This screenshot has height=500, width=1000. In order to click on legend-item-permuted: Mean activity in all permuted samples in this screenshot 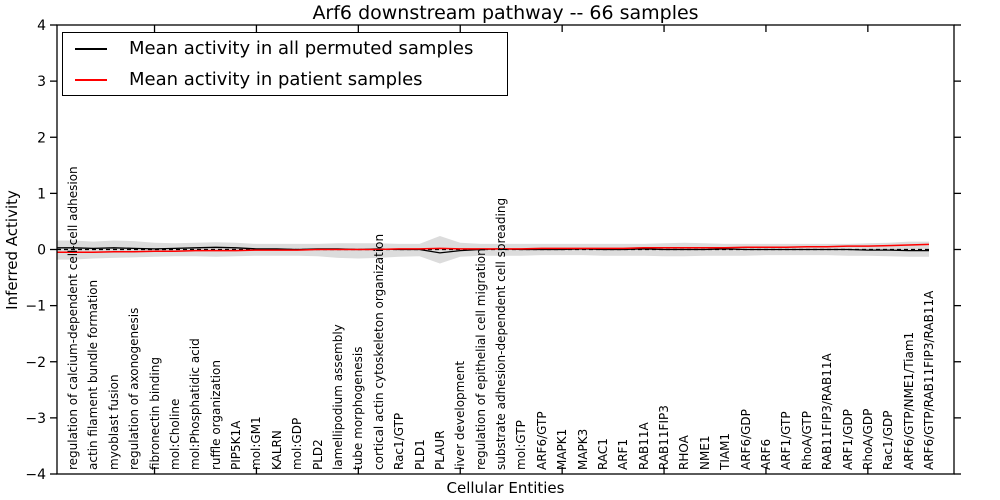, I will do `click(291, 48)`.